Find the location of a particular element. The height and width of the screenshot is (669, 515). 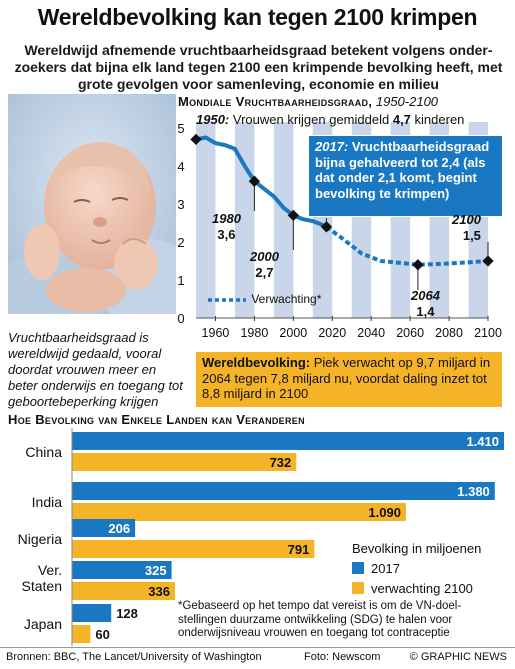

x-tick-2040: 2040 is located at coordinates (371, 333).